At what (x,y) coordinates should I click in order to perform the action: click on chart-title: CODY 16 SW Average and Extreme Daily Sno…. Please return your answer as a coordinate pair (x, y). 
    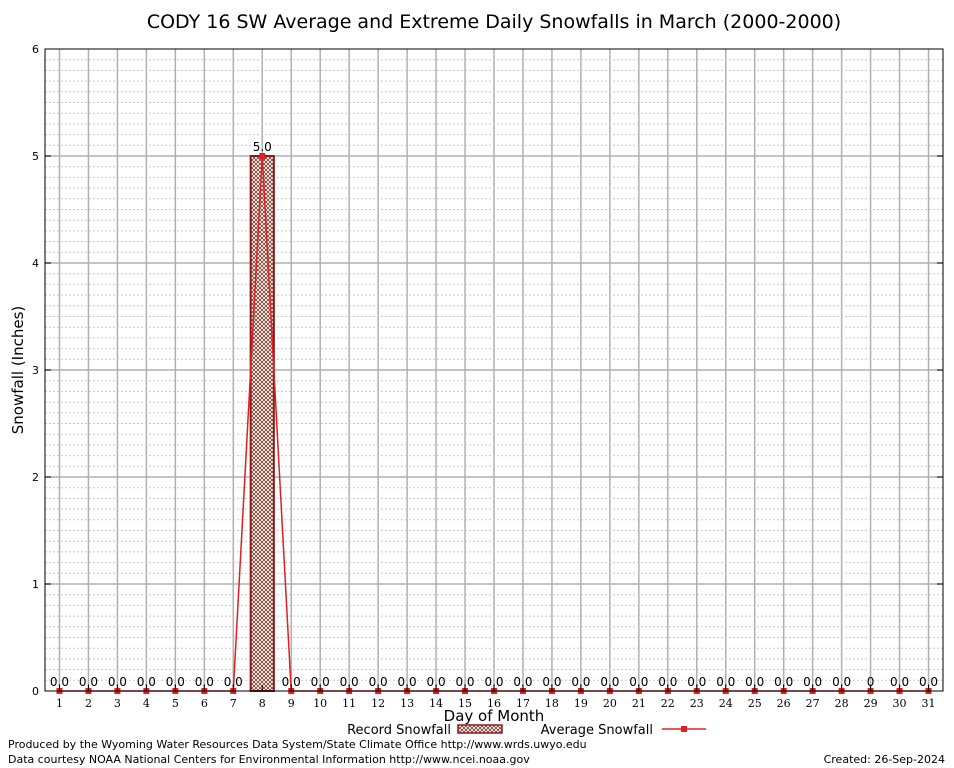
    Looking at the image, I should click on (494, 22).